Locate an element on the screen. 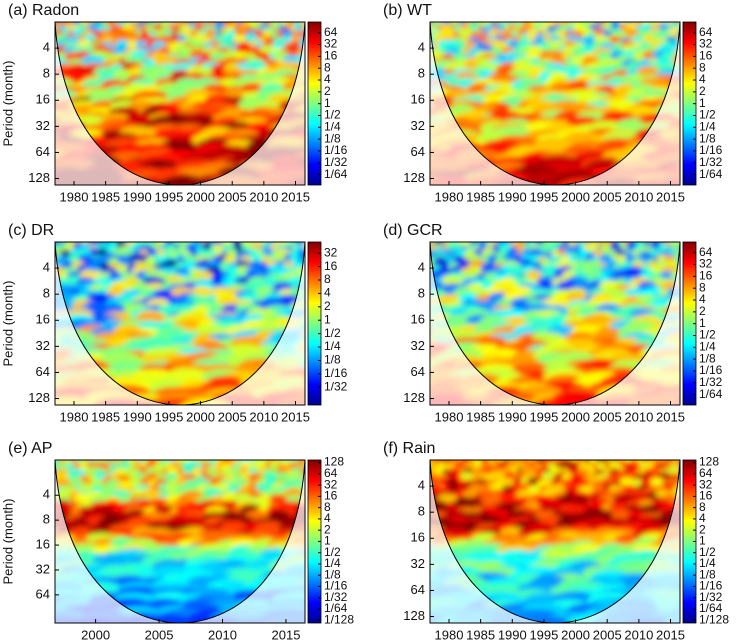  panel-title: (b) WT is located at coordinates (407, 10).